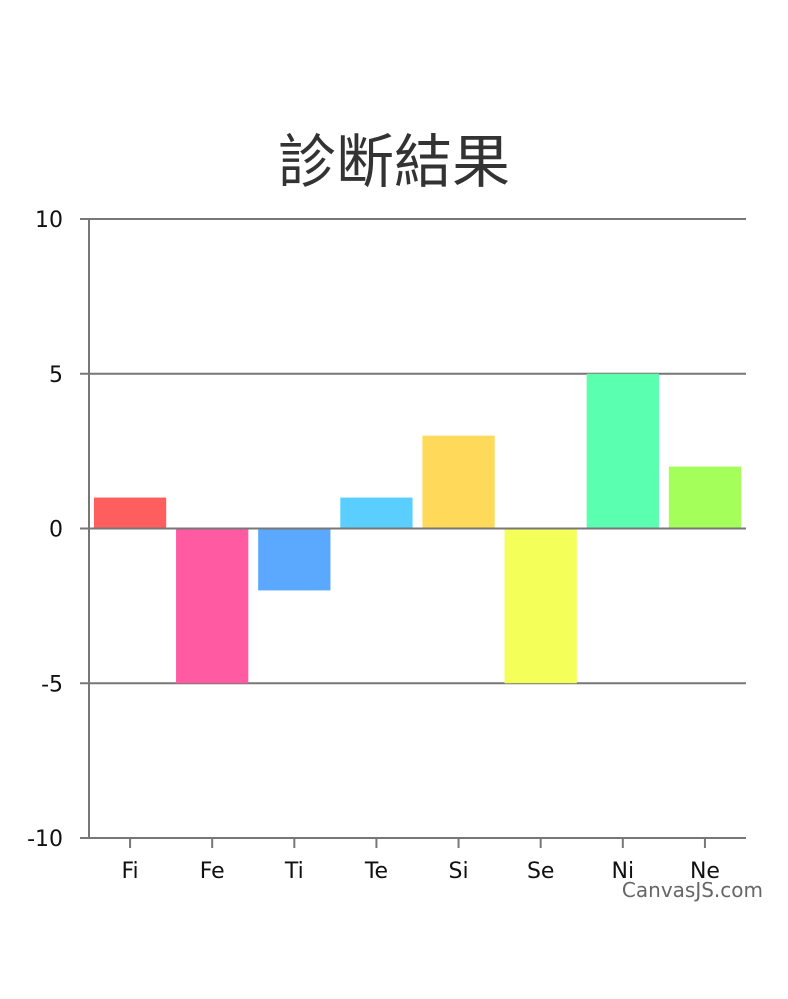  Describe the element at coordinates (130, 513) in the screenshot. I see `bar-fi` at that location.